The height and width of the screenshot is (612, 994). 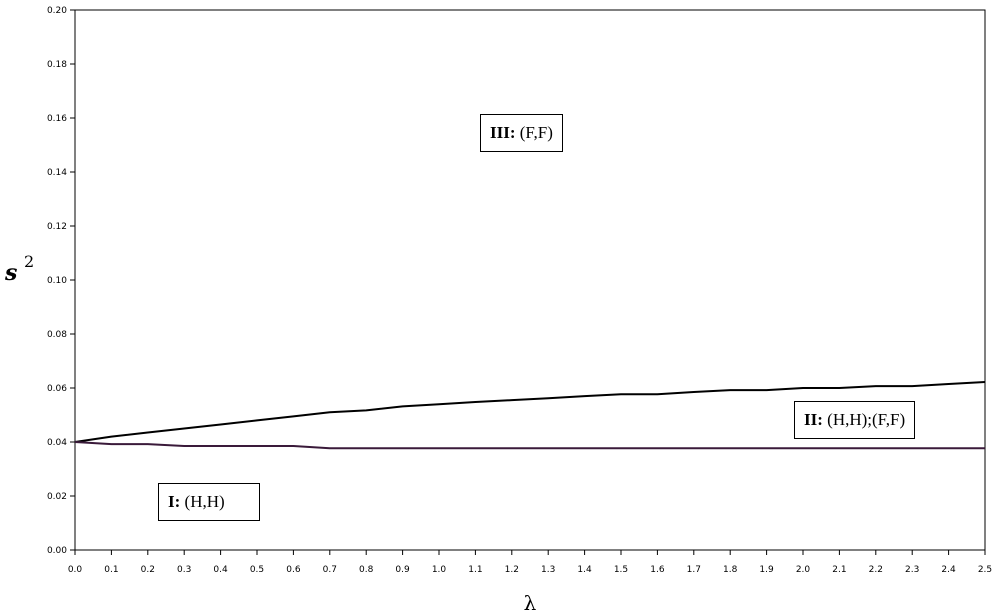 What do you see at coordinates (730, 570) in the screenshot?
I see `x-tick-label: 1.8` at bounding box center [730, 570].